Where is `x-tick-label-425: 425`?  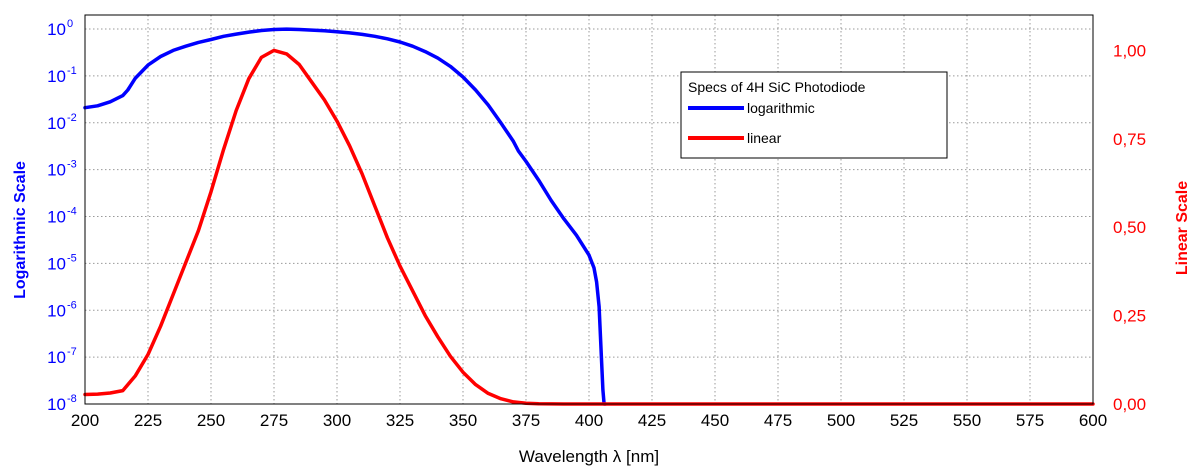 x-tick-label-425: 425 is located at coordinates (652, 420).